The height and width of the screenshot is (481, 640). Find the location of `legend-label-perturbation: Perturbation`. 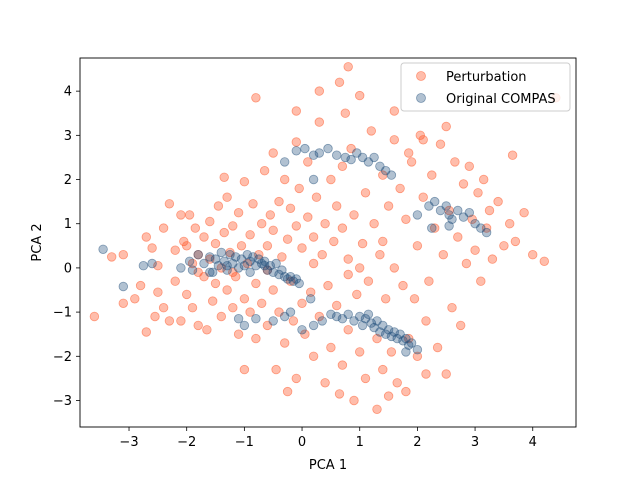

legend-label-perturbation: Perturbation is located at coordinates (486, 77).